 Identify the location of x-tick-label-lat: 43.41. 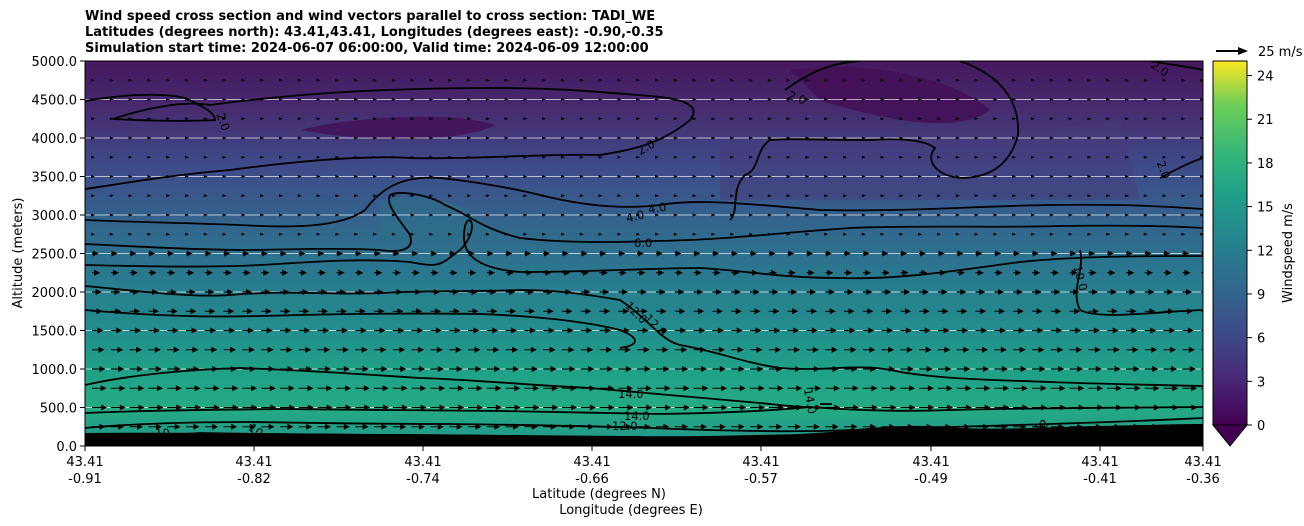
(253, 462).